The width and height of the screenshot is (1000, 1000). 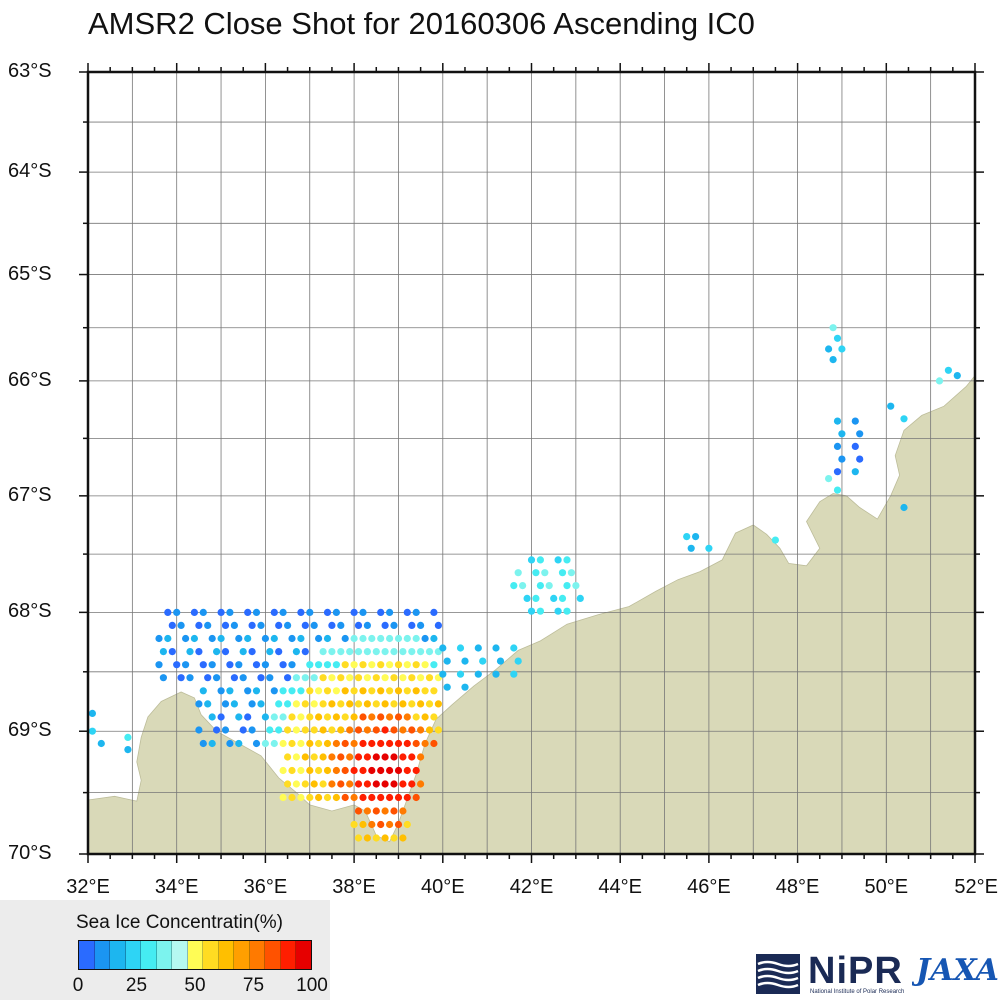 What do you see at coordinates (30, 494) in the screenshot?
I see `lat-label: 67°S` at bounding box center [30, 494].